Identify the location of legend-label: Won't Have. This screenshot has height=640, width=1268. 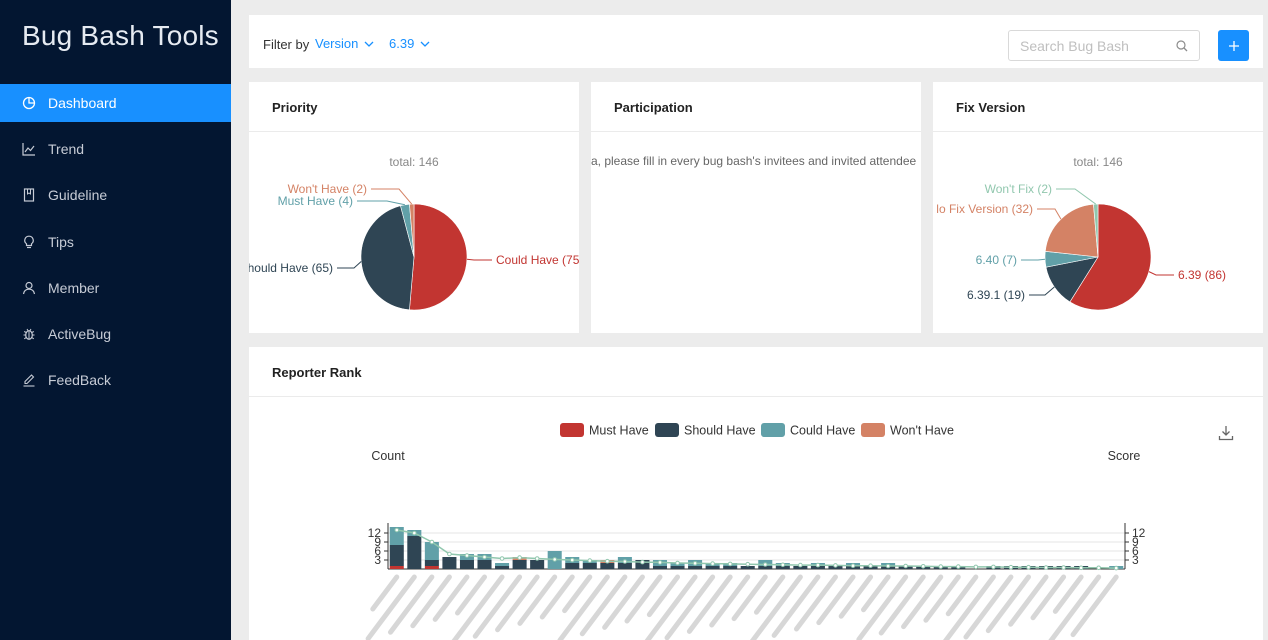
(922, 431).